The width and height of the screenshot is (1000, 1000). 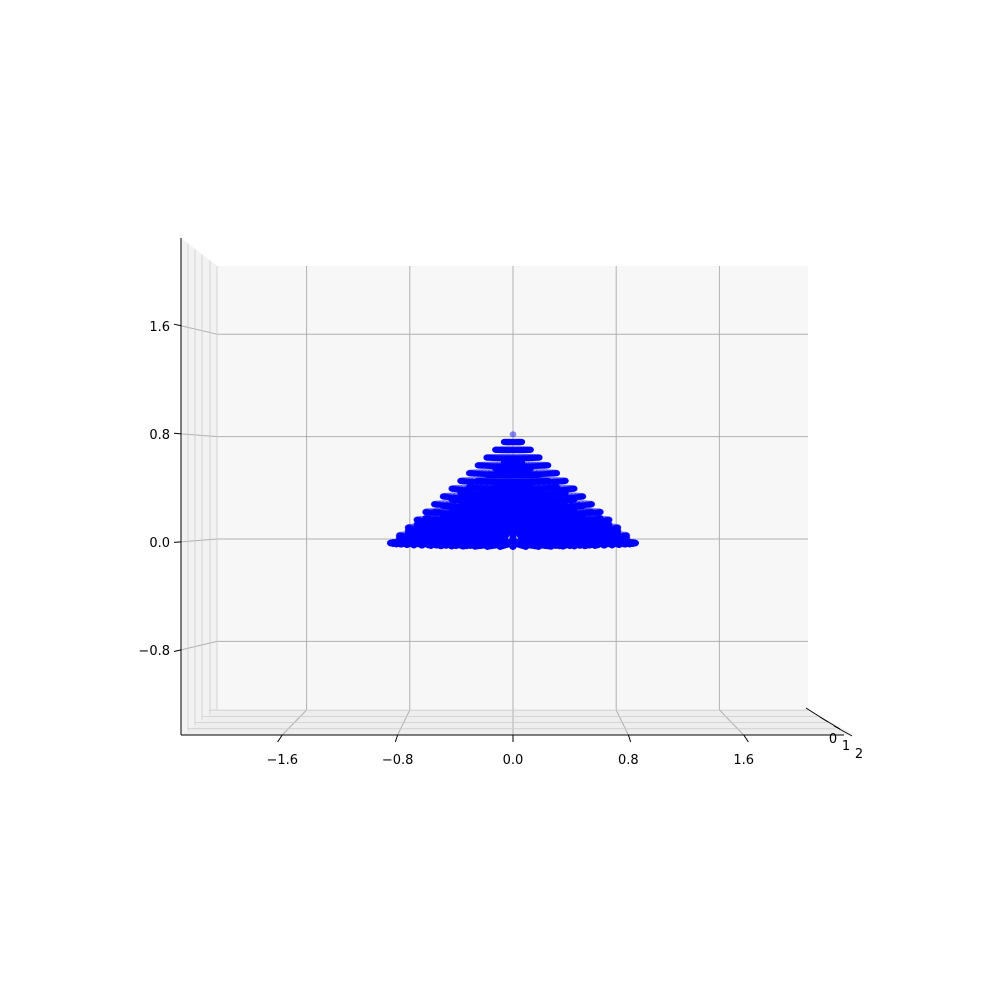 I want to click on side-pane, so click(x=199, y=486).